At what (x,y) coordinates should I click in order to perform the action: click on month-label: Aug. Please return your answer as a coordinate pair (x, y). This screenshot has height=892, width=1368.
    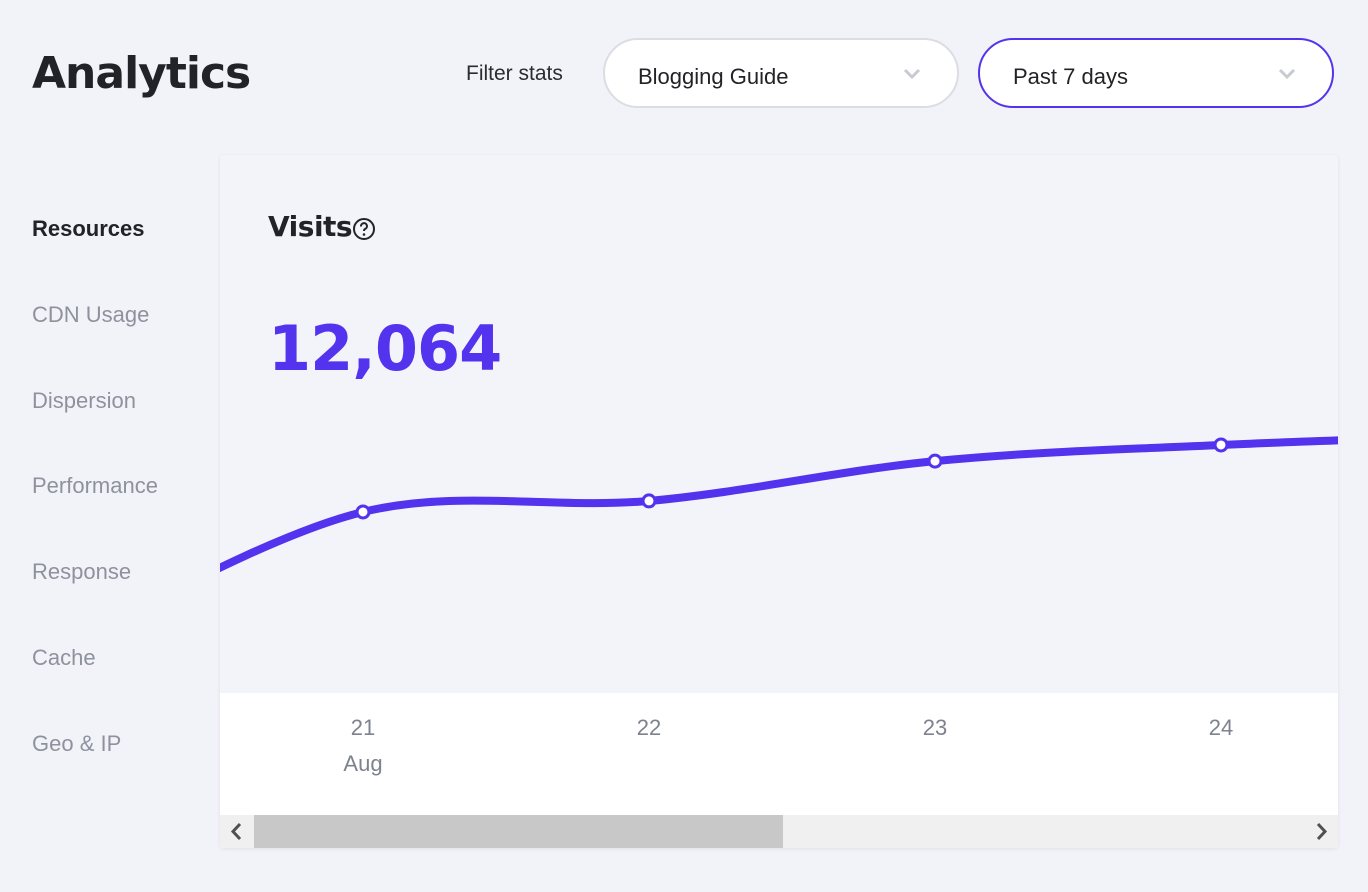
    Looking at the image, I should click on (362, 763).